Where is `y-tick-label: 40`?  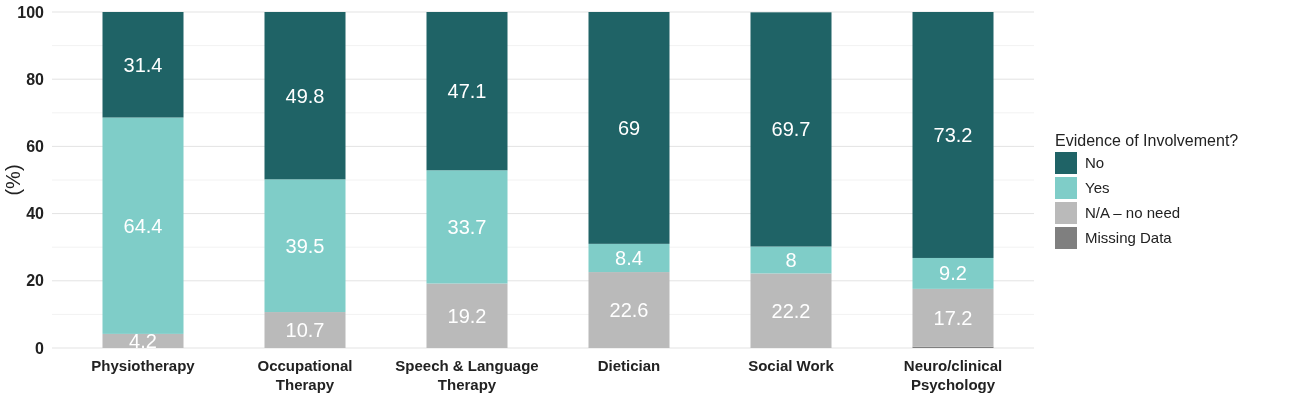
y-tick-label: 40 is located at coordinates (35, 214).